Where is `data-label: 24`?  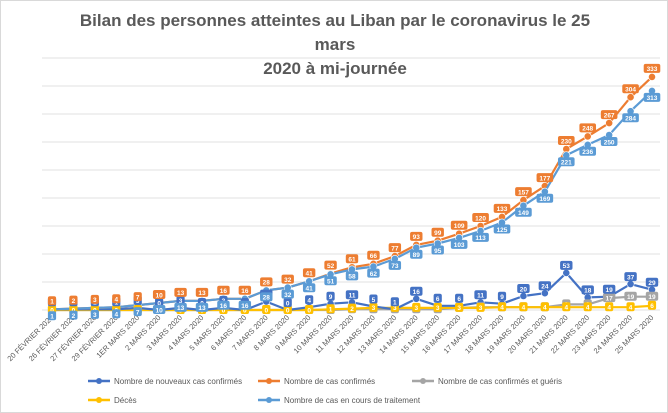
data-label: 24 is located at coordinates (545, 287).